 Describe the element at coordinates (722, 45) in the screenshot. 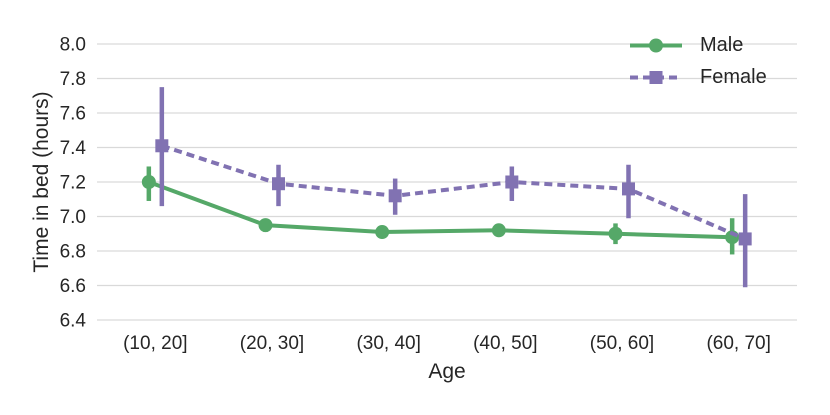

I see `legend-label-male: Male` at that location.